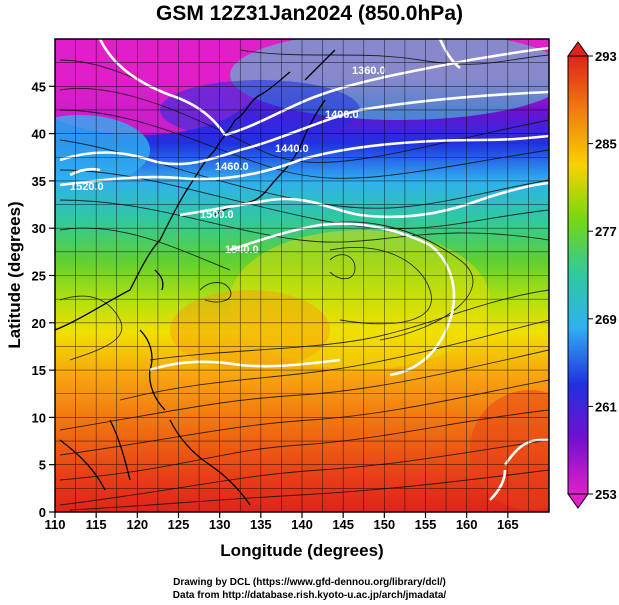 The image size is (619, 605). I want to click on x-tick-label: 150, so click(384, 524).